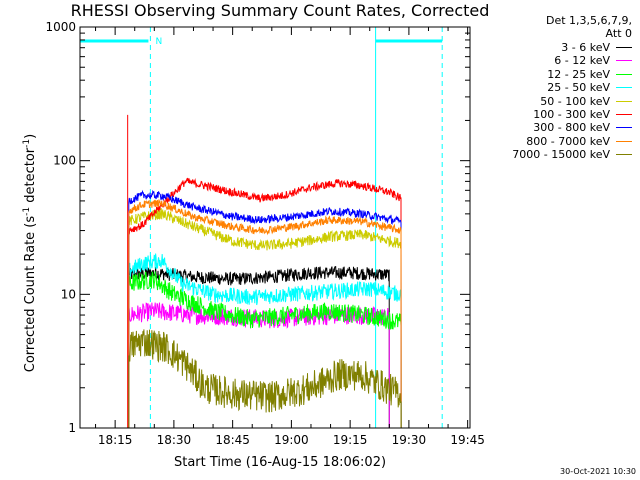  Describe the element at coordinates (280, 462) in the screenshot. I see `x-axis-label: Start Time (16-Aug-15 18:06:02)` at that location.